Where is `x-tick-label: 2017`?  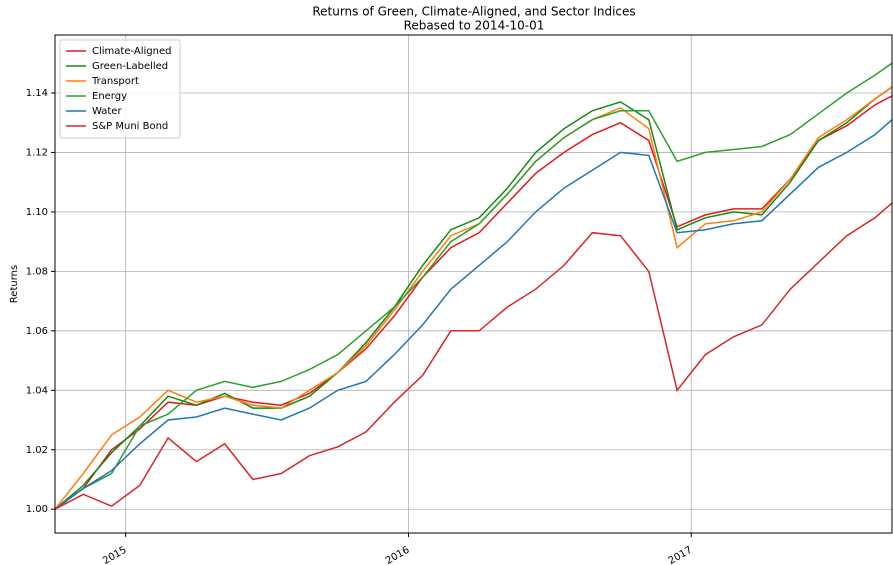 x-tick-label: 2017 is located at coordinates (681, 555).